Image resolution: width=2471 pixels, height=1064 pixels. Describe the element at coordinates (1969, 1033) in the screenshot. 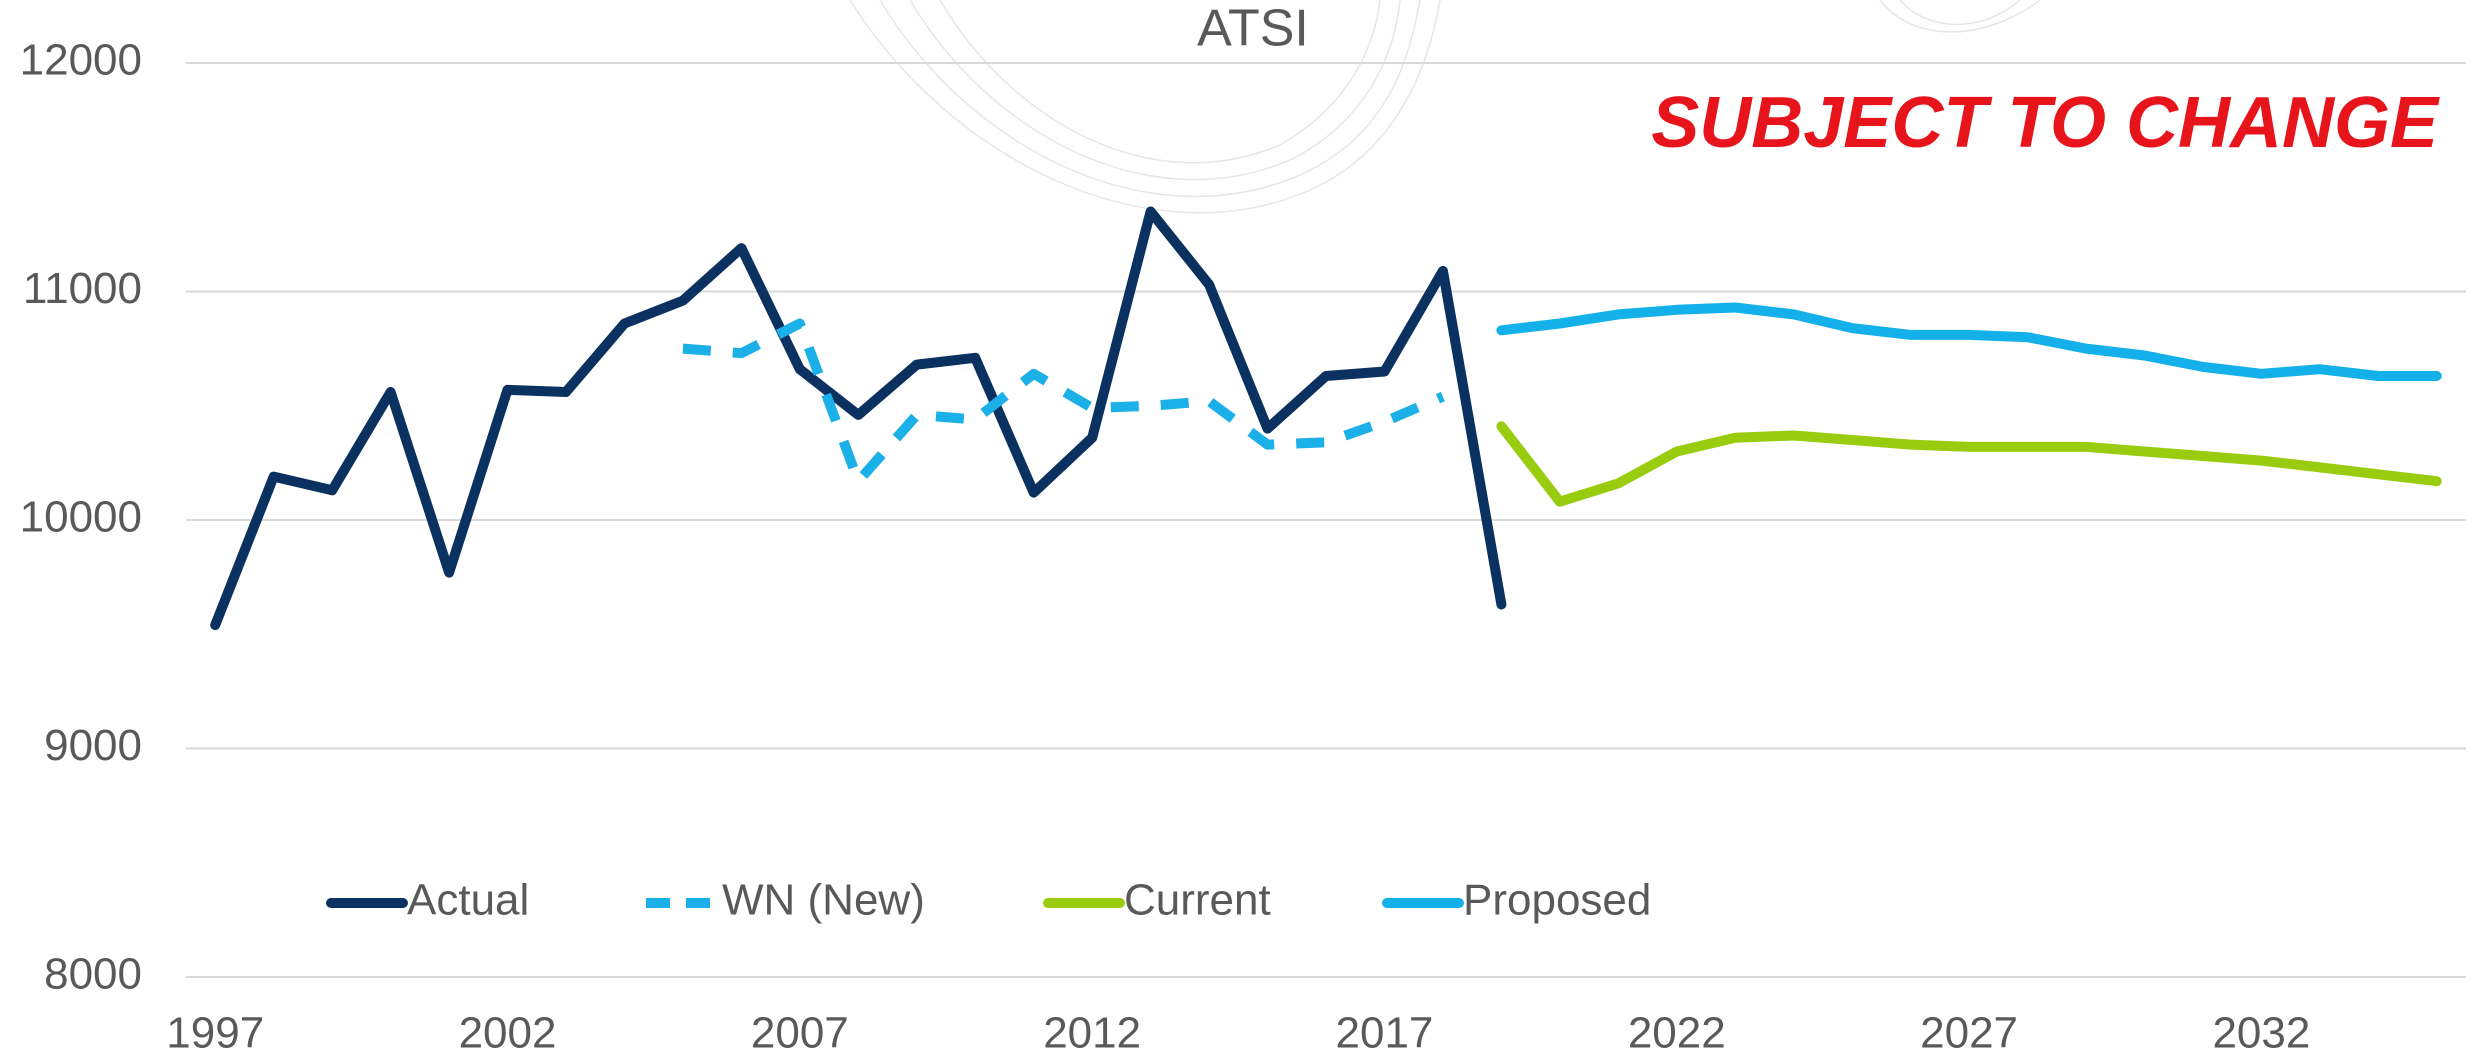

I see `x-tick-label: 2027` at that location.